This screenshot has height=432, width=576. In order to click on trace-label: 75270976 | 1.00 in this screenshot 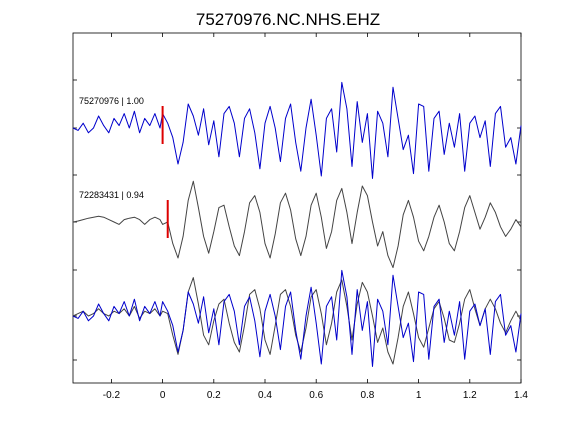, I will do `click(111, 101)`.